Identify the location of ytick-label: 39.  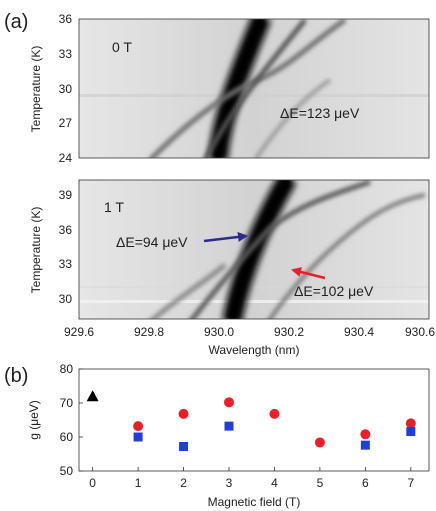
(66, 195).